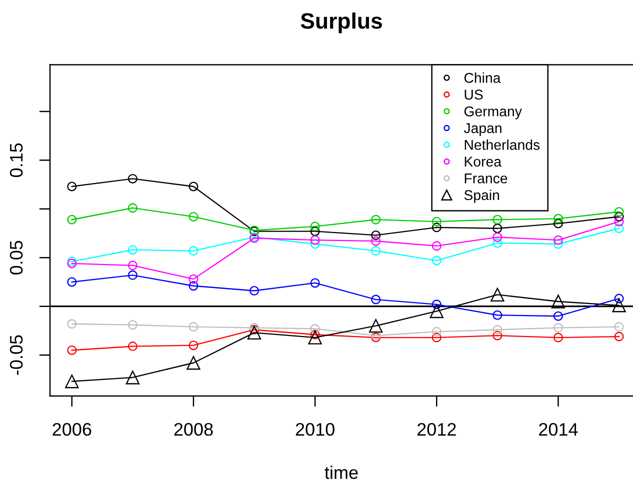 The height and width of the screenshot is (486, 633). I want to click on legend-label: Spain, so click(482, 196).